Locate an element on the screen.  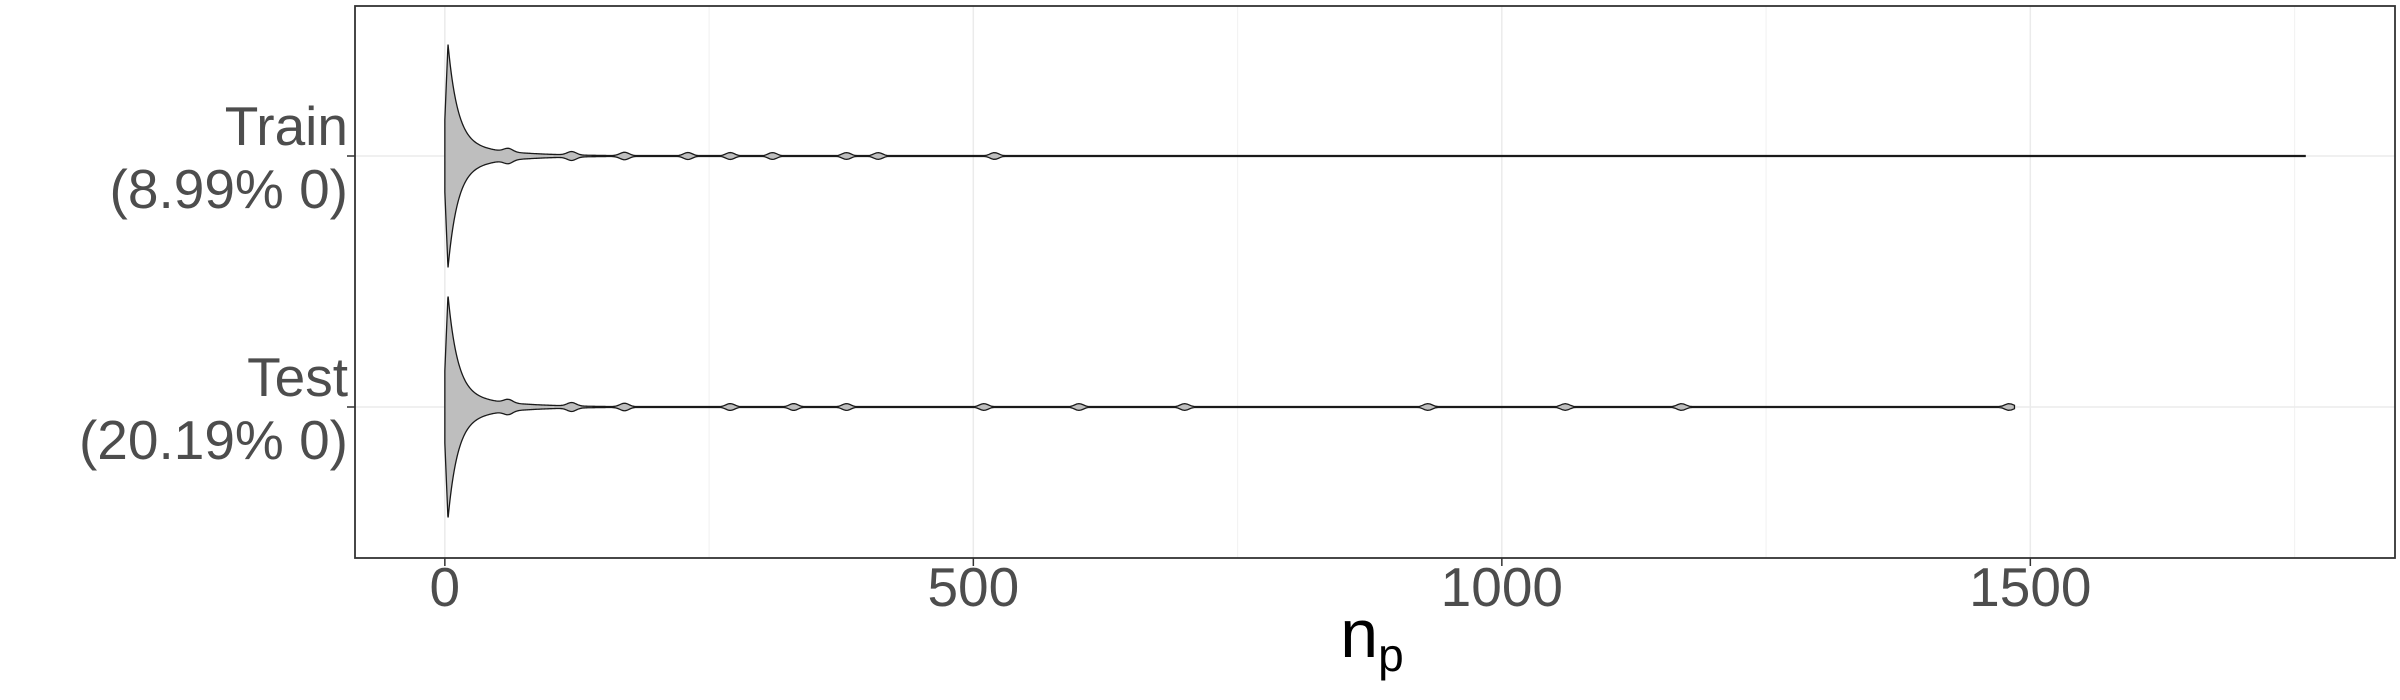
x-tick-label: 500 is located at coordinates (973, 587).